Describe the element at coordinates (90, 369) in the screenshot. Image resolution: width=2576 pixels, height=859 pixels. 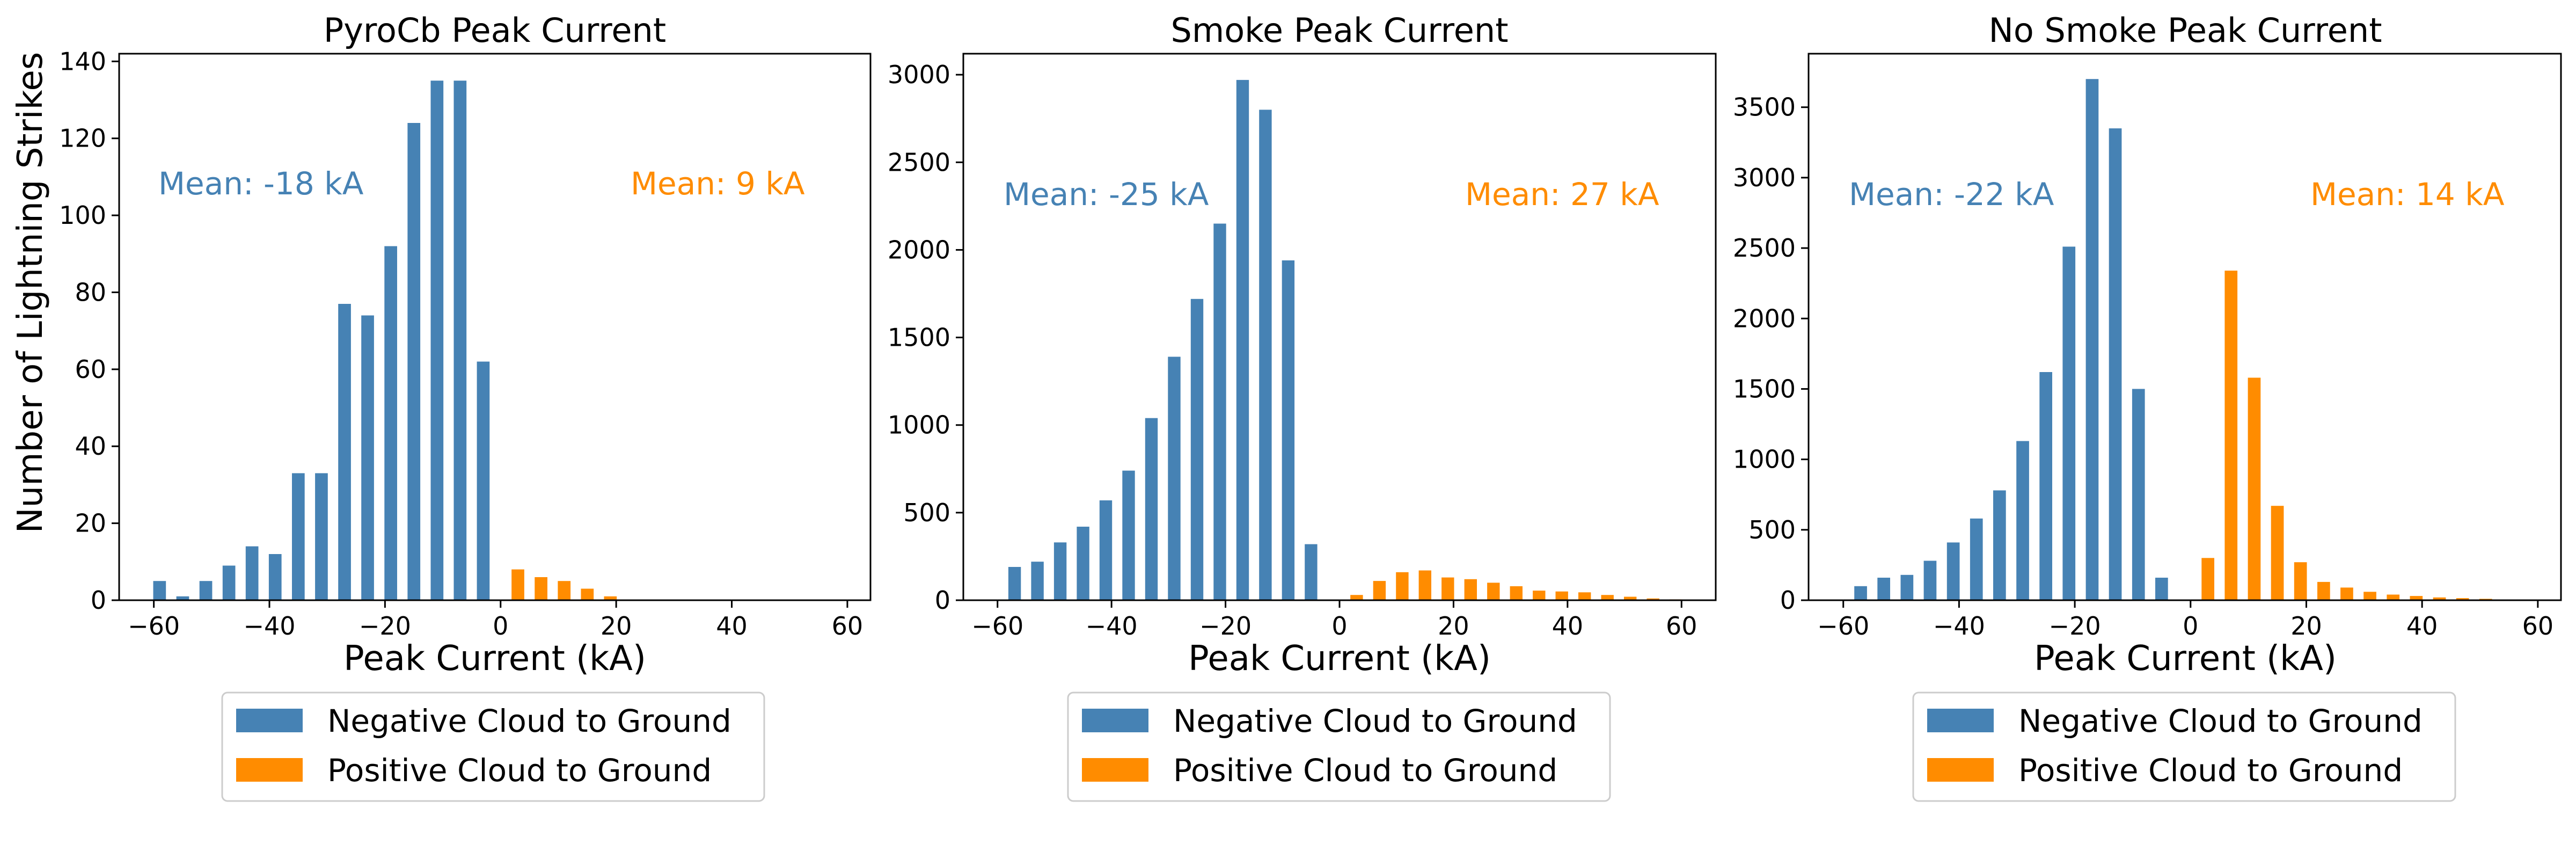
I see `y-tick-label: 60` at that location.